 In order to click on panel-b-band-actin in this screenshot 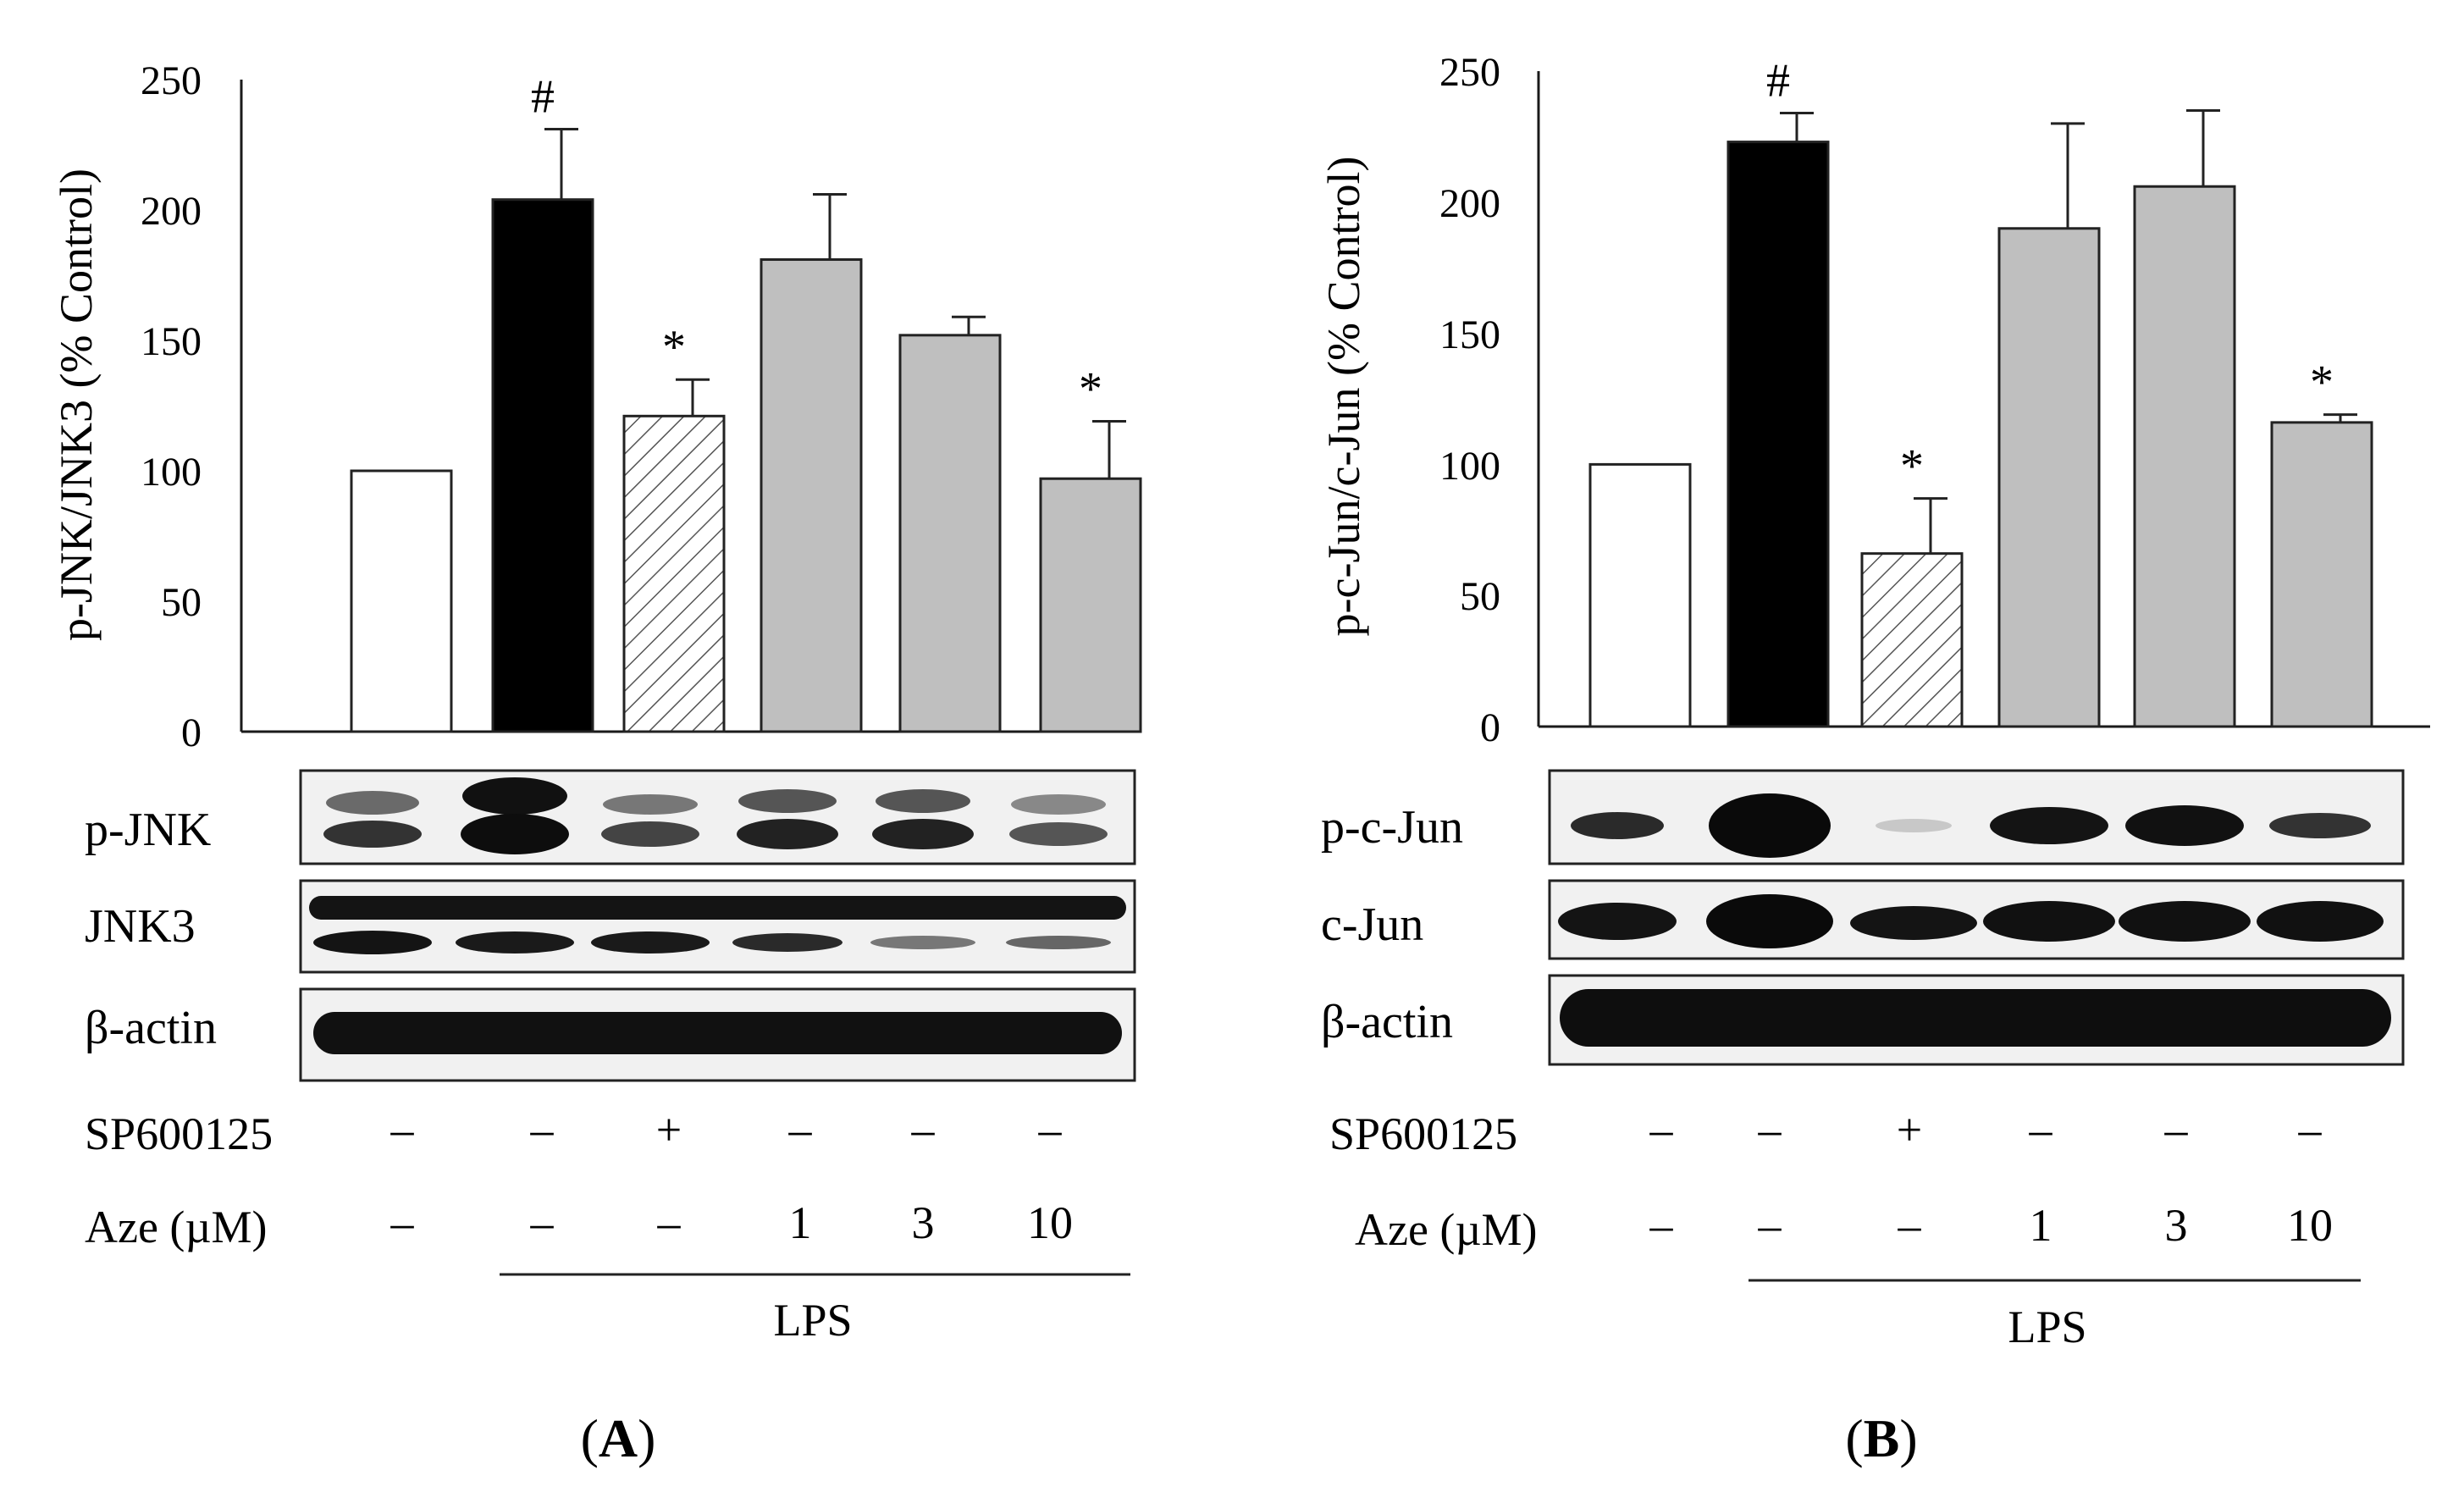, I will do `click(1975, 1018)`.